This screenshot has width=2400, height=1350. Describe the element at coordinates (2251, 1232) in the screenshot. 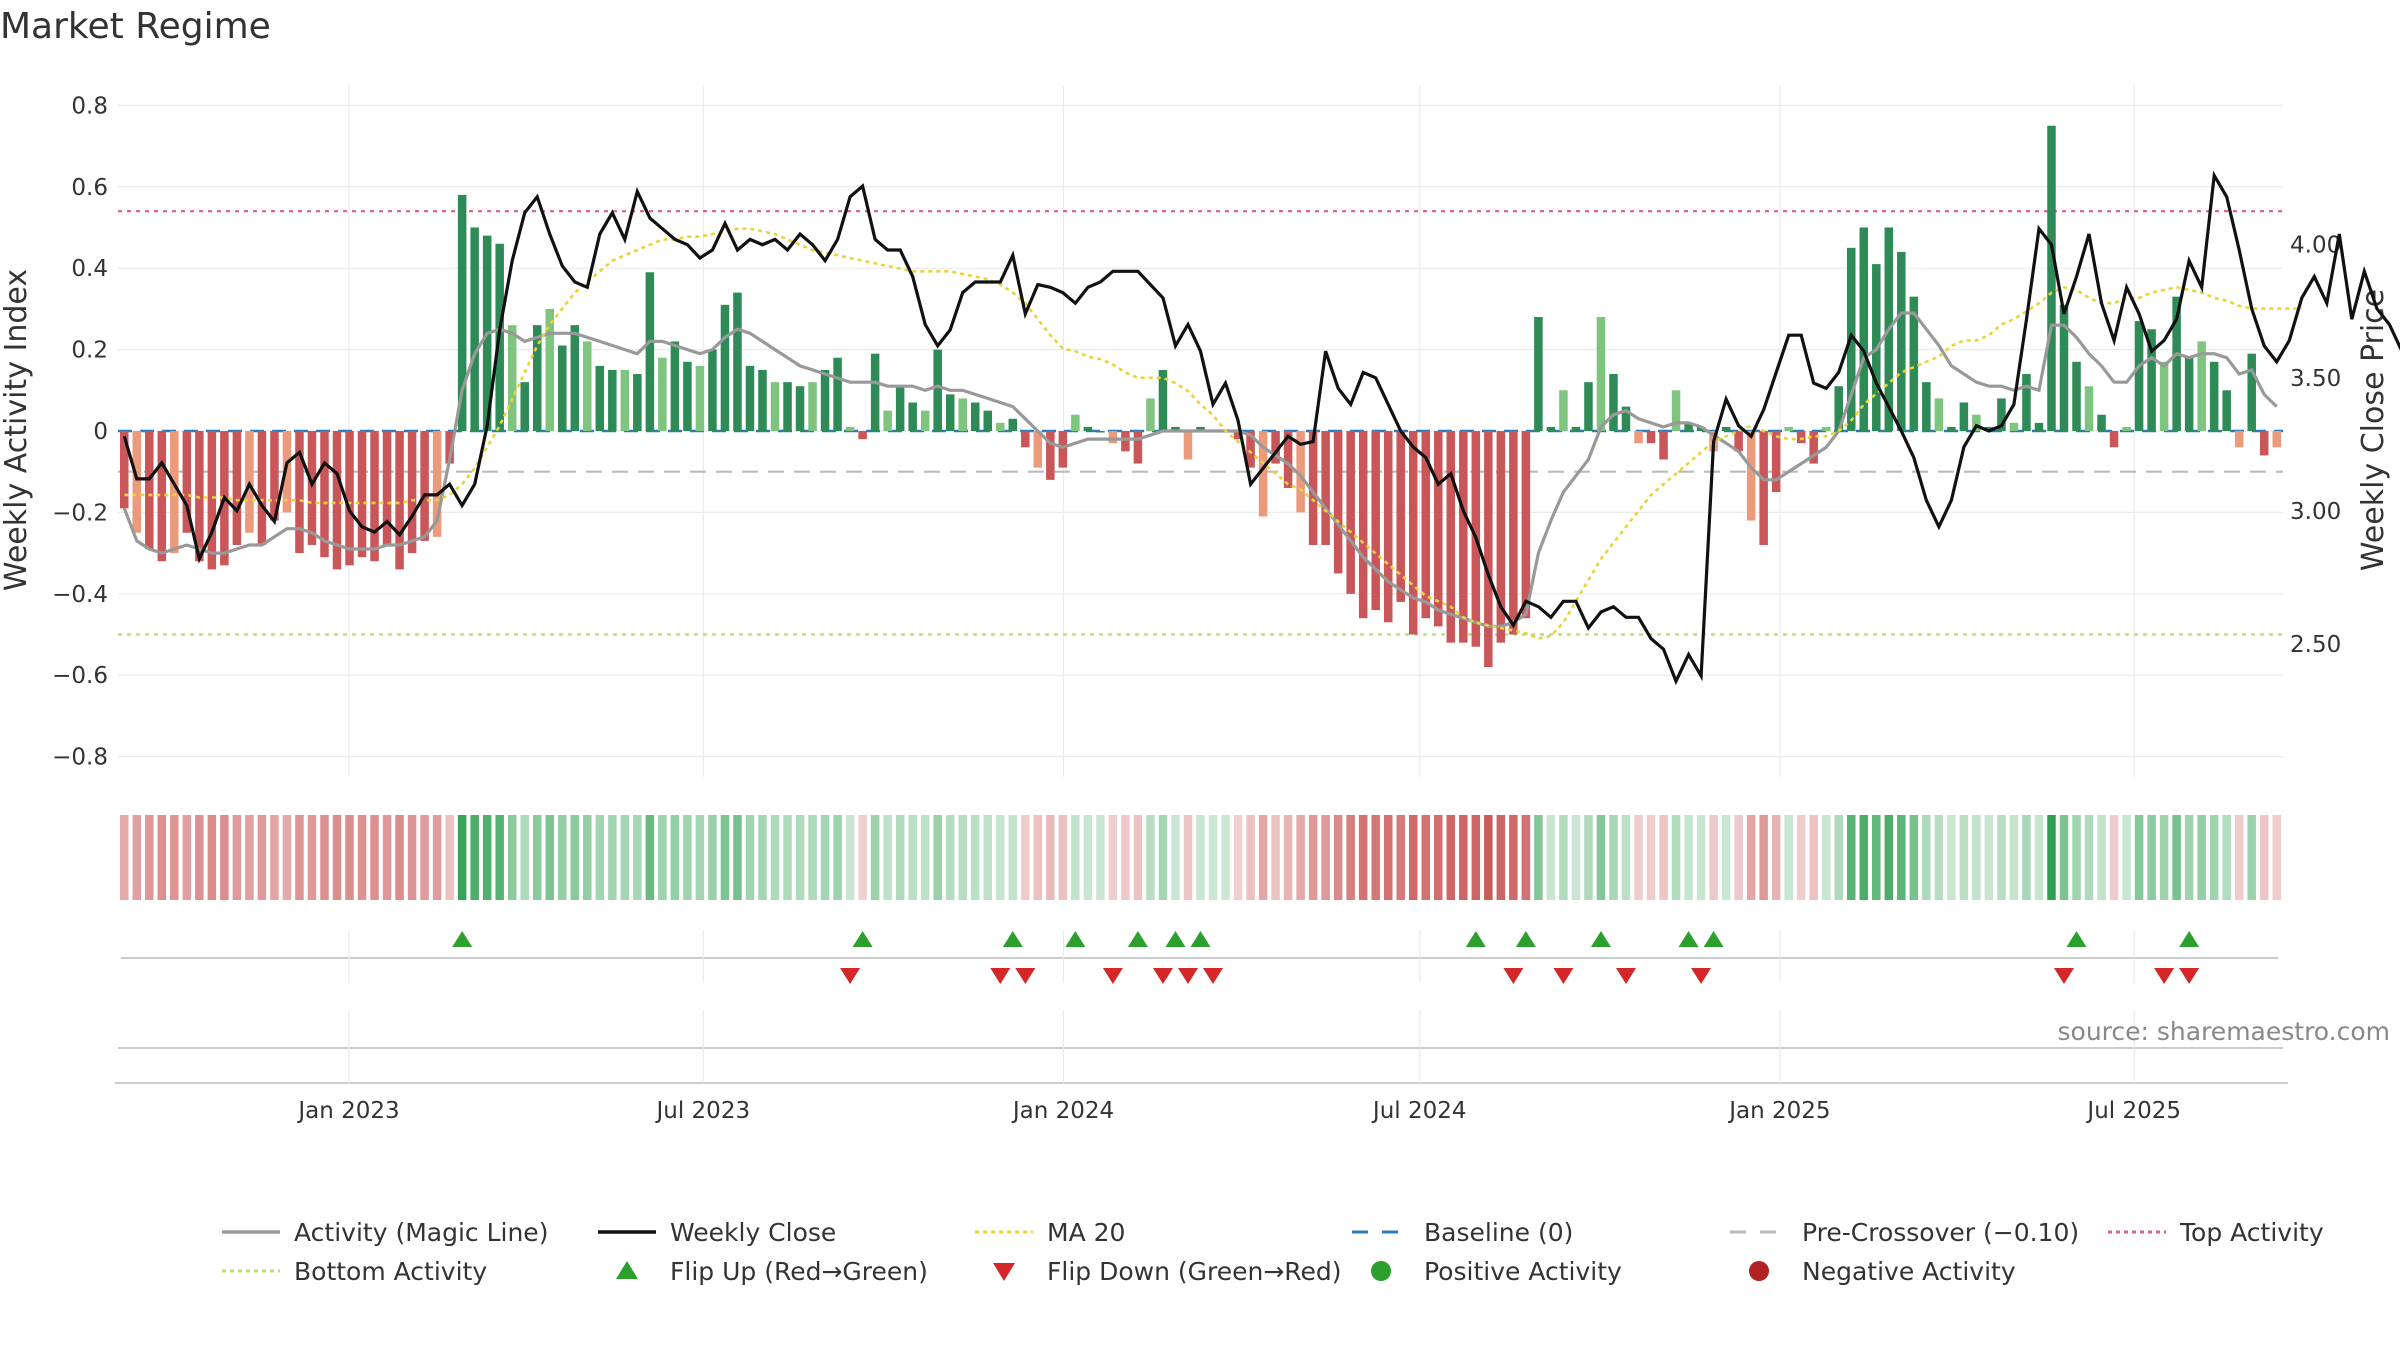

I see `legend-label: Top Activity` at that location.